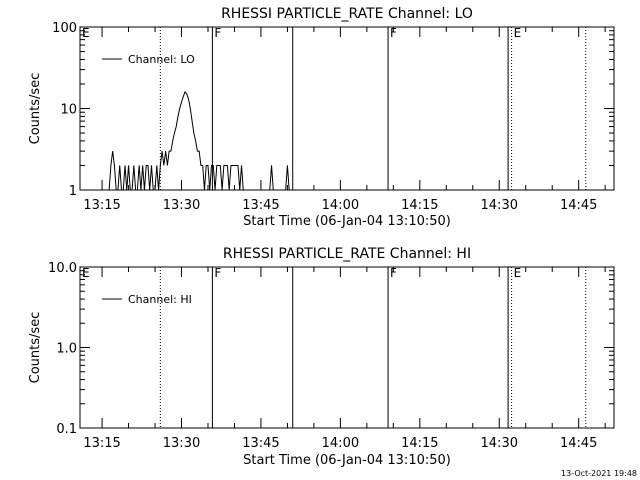 Image resolution: width=640 pixels, height=480 pixels. What do you see at coordinates (199, 140) in the screenshot?
I see `series-line` at bounding box center [199, 140].